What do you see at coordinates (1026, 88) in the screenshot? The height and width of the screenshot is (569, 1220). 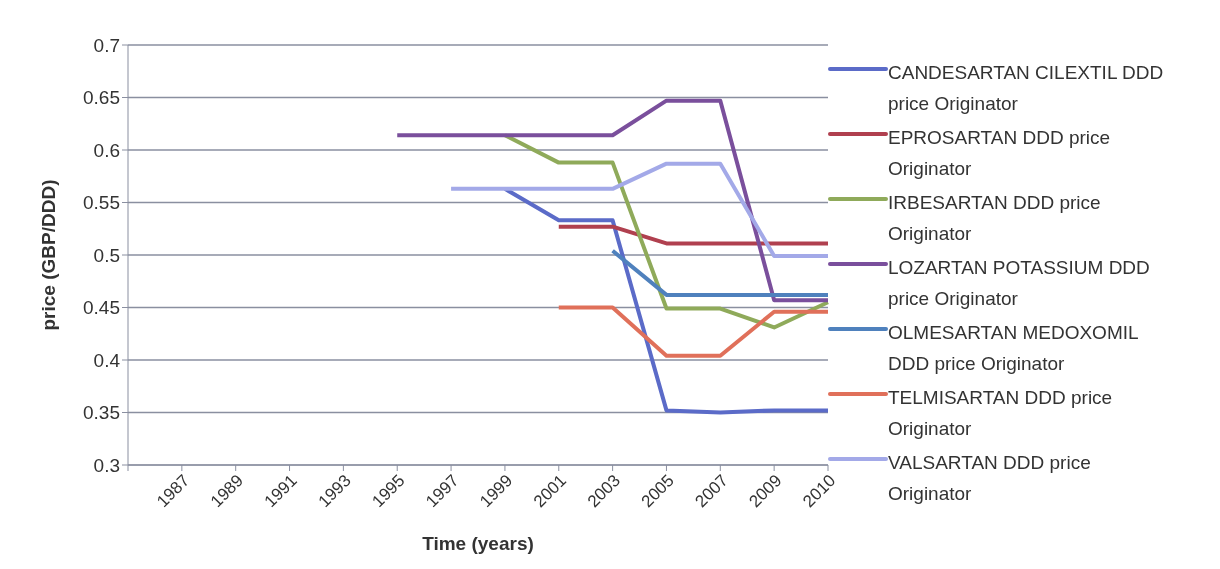 I see `legend-label: CANDESARTAN CILEXTIL DDD price Originator` at bounding box center [1026, 88].